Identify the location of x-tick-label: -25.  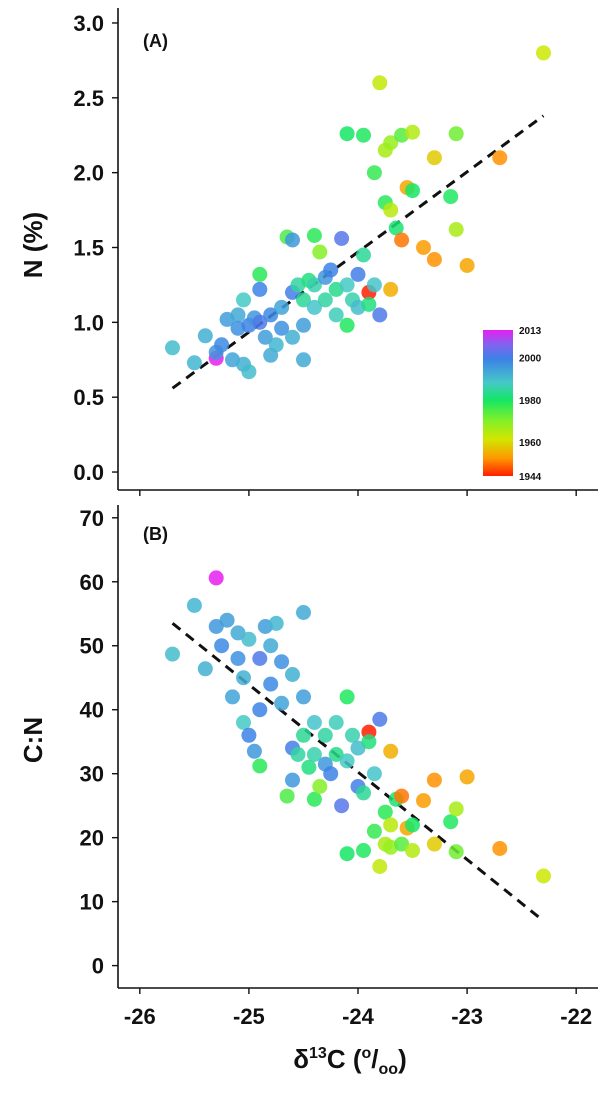
(249, 1016).